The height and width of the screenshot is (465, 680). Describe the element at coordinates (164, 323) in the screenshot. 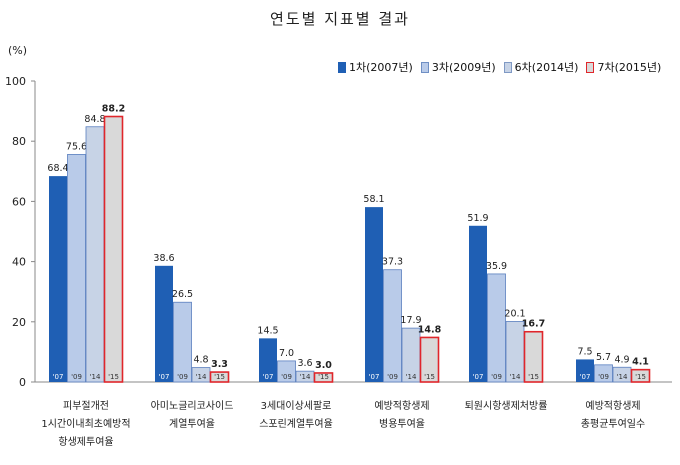

I see `bar-g2-s1` at that location.